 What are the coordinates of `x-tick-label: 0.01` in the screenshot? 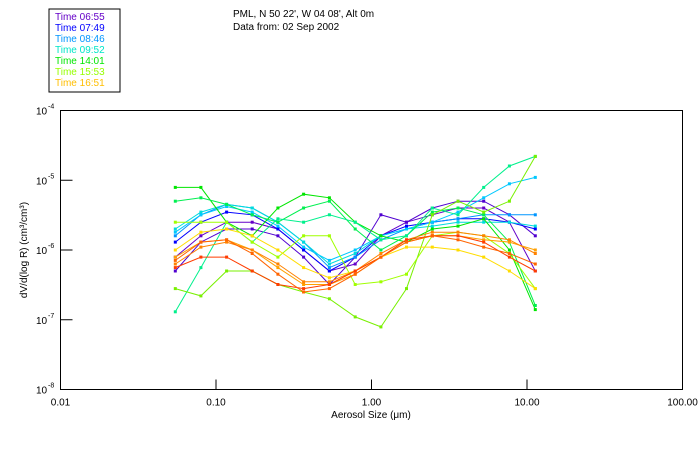 It's located at (61, 403).